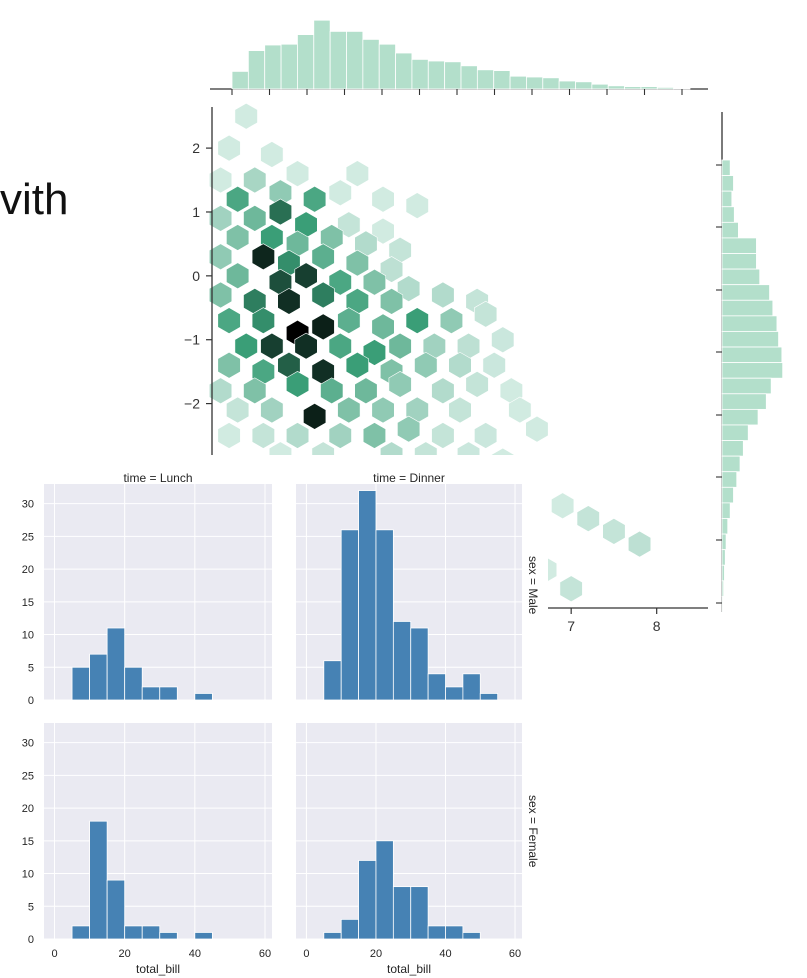  Describe the element at coordinates (28, 809) in the screenshot. I see `facet-y-tick-label-1-4: 20` at that location.